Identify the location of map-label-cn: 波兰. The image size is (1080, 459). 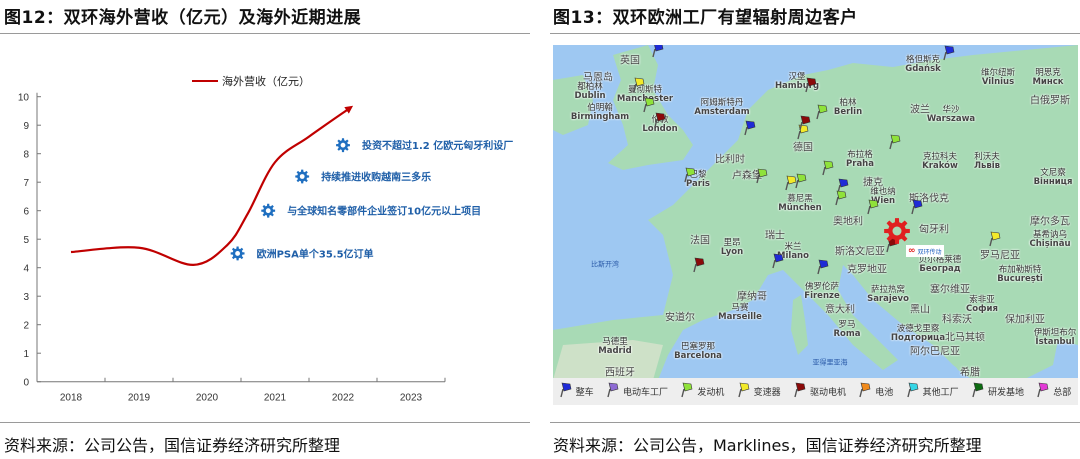
(920, 110).